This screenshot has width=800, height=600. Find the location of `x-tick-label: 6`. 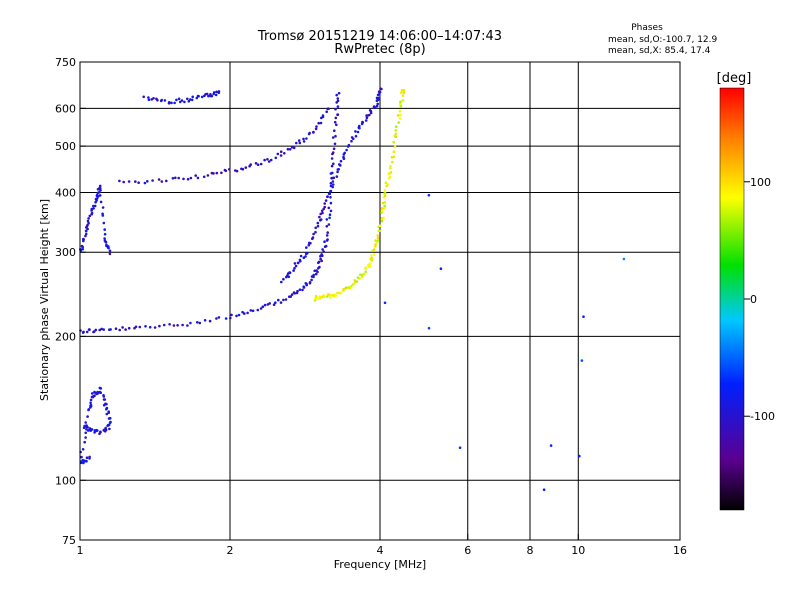

x-tick-label: 6 is located at coordinates (467, 550).